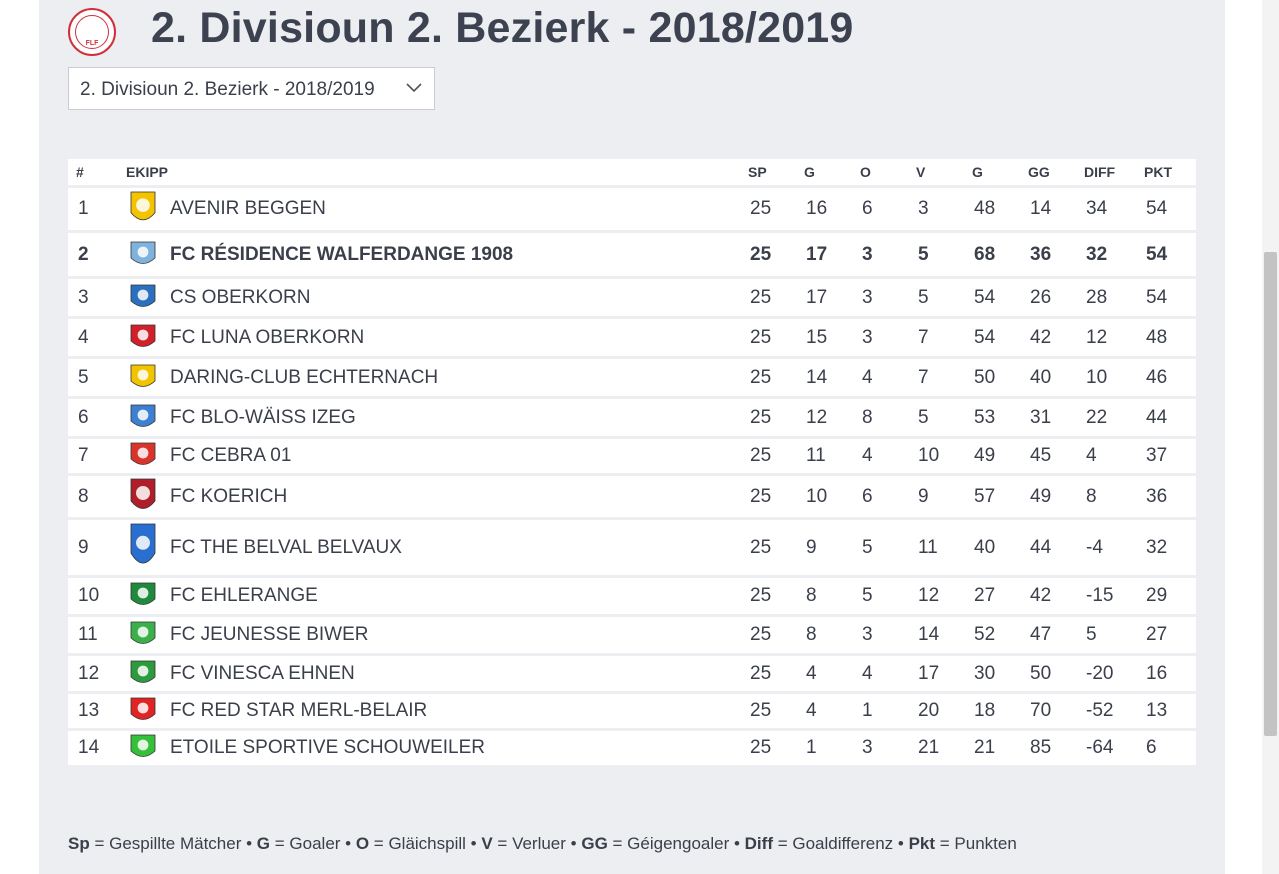 This screenshot has height=874, width=1279. I want to click on cell-team: DARING-CLUB ECHTERNACH, so click(429, 379).